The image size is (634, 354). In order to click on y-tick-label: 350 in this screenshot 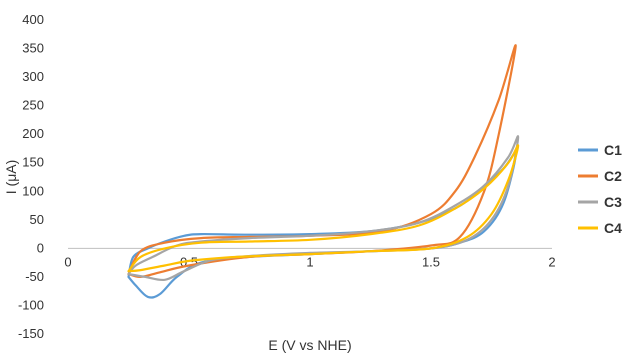, I will do `click(33, 48)`.